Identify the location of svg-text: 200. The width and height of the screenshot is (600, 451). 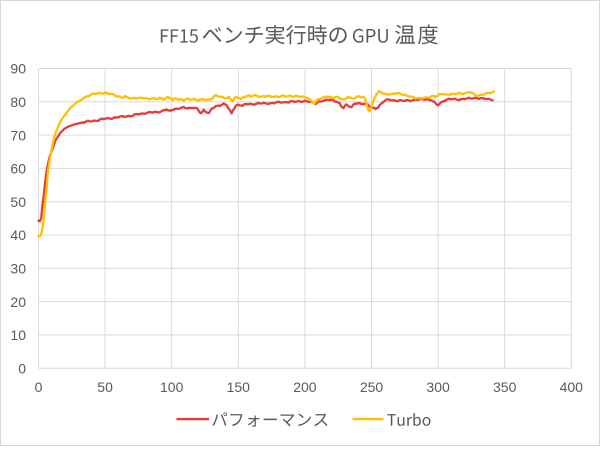
(305, 387).